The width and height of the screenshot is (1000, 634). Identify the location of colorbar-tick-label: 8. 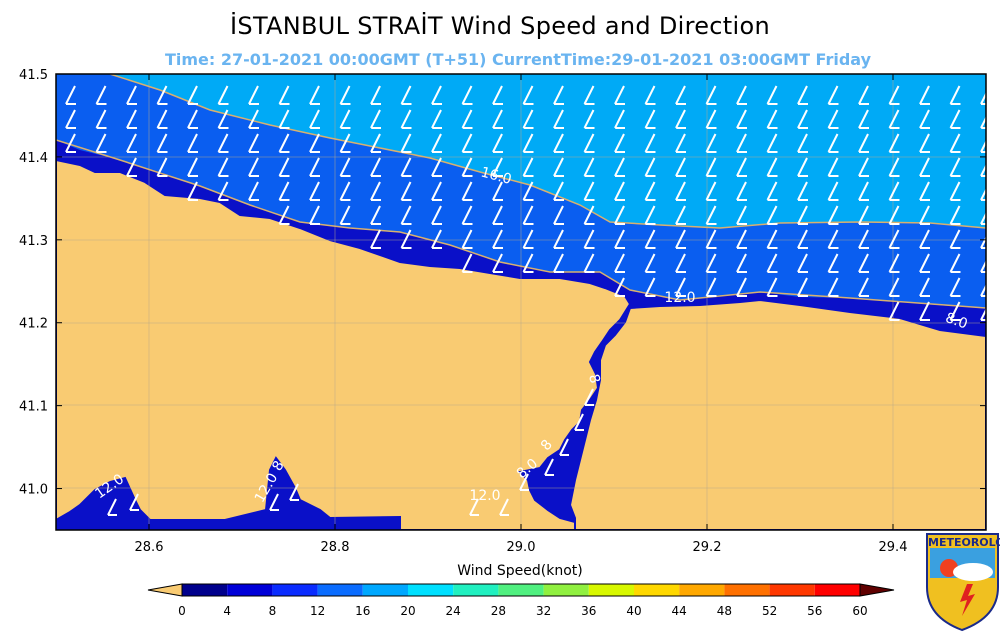
(272, 611).